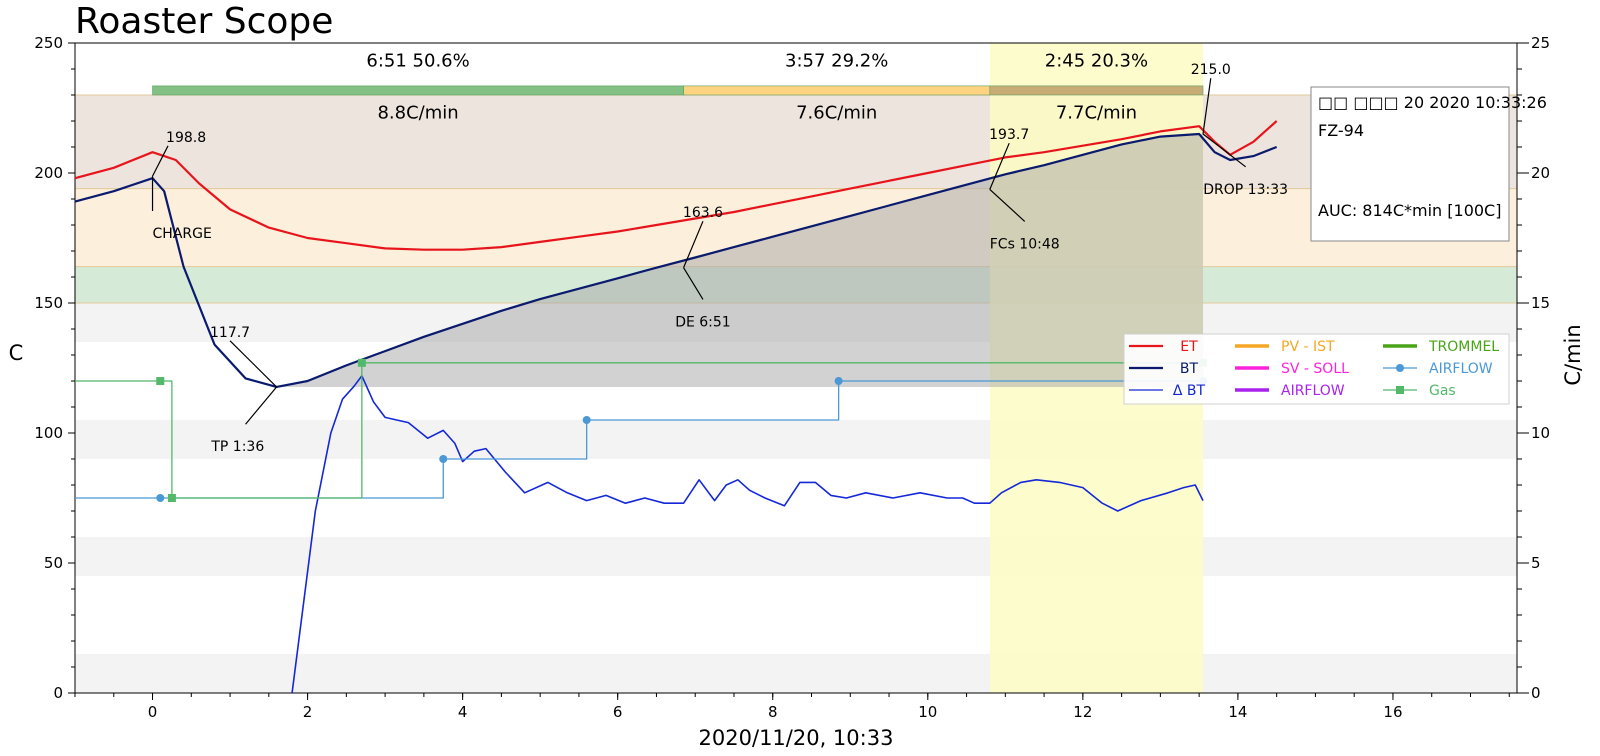  I want to click on x-tick-label: 6, so click(618, 712).